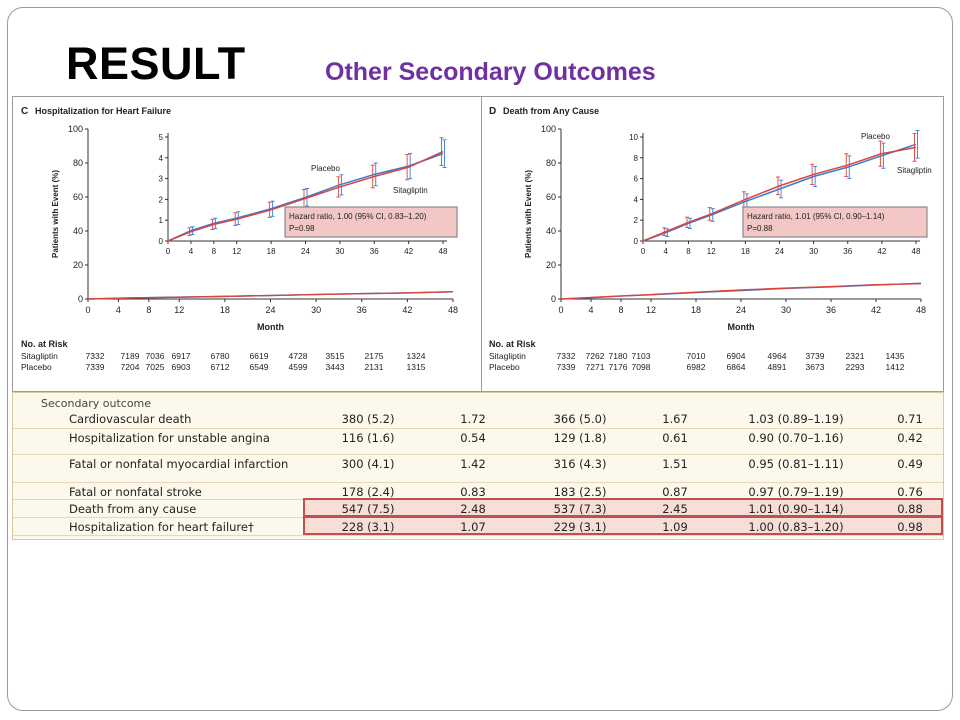 Image resolution: width=960 pixels, height=720 pixels. Describe the element at coordinates (580, 464) in the screenshot. I see `outcome-value-plac-n: 316 (4.3)` at that location.